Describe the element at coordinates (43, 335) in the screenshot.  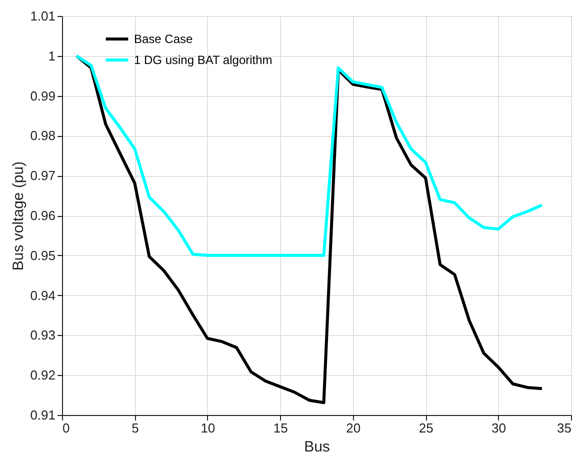
I see `y-tick-label: 0.93` at that location.